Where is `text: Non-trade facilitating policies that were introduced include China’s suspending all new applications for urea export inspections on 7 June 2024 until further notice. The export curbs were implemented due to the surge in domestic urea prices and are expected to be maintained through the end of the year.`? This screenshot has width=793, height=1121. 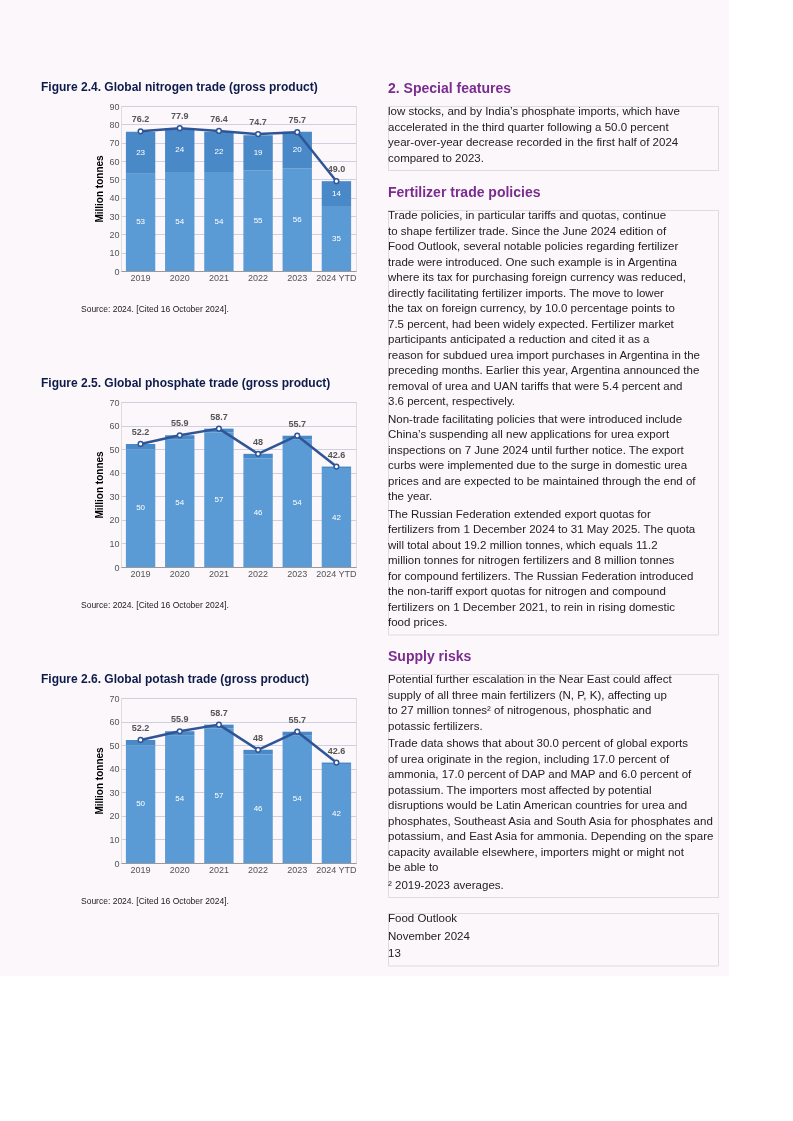
text: Non-trade facilitating policies that were introduced include China’s suspending all new applications for urea export inspections on 7 June 2024 until further notice. The export curbs were implemented due to the surge in domestic urea prices and are expected to be maintained through the end of the year. is located at coordinates (542, 457).